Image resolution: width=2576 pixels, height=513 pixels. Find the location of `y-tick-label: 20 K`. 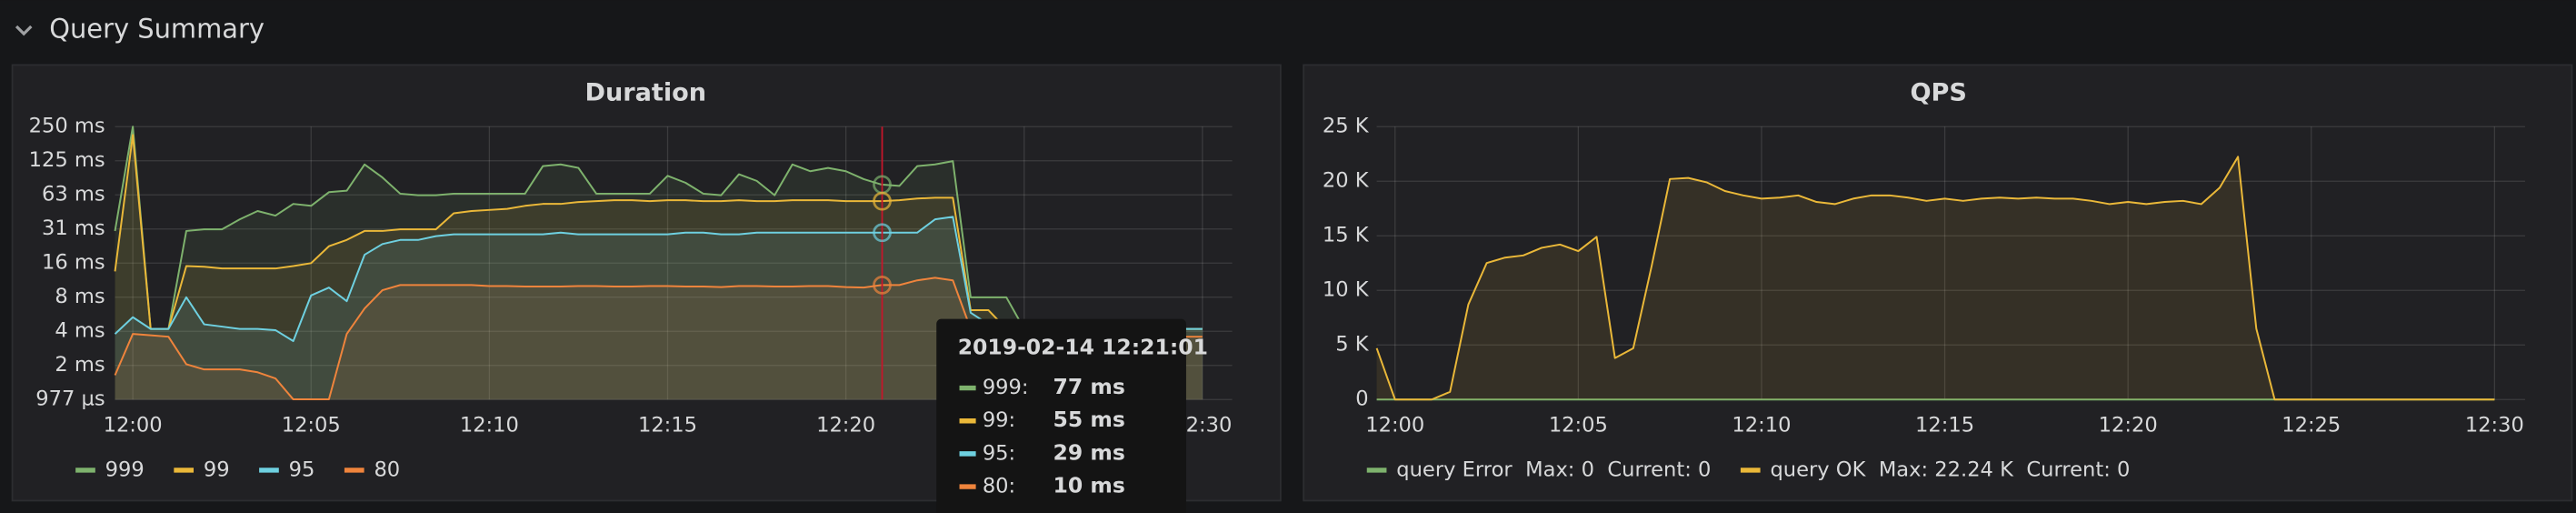

y-tick-label: 20 K is located at coordinates (1346, 181).